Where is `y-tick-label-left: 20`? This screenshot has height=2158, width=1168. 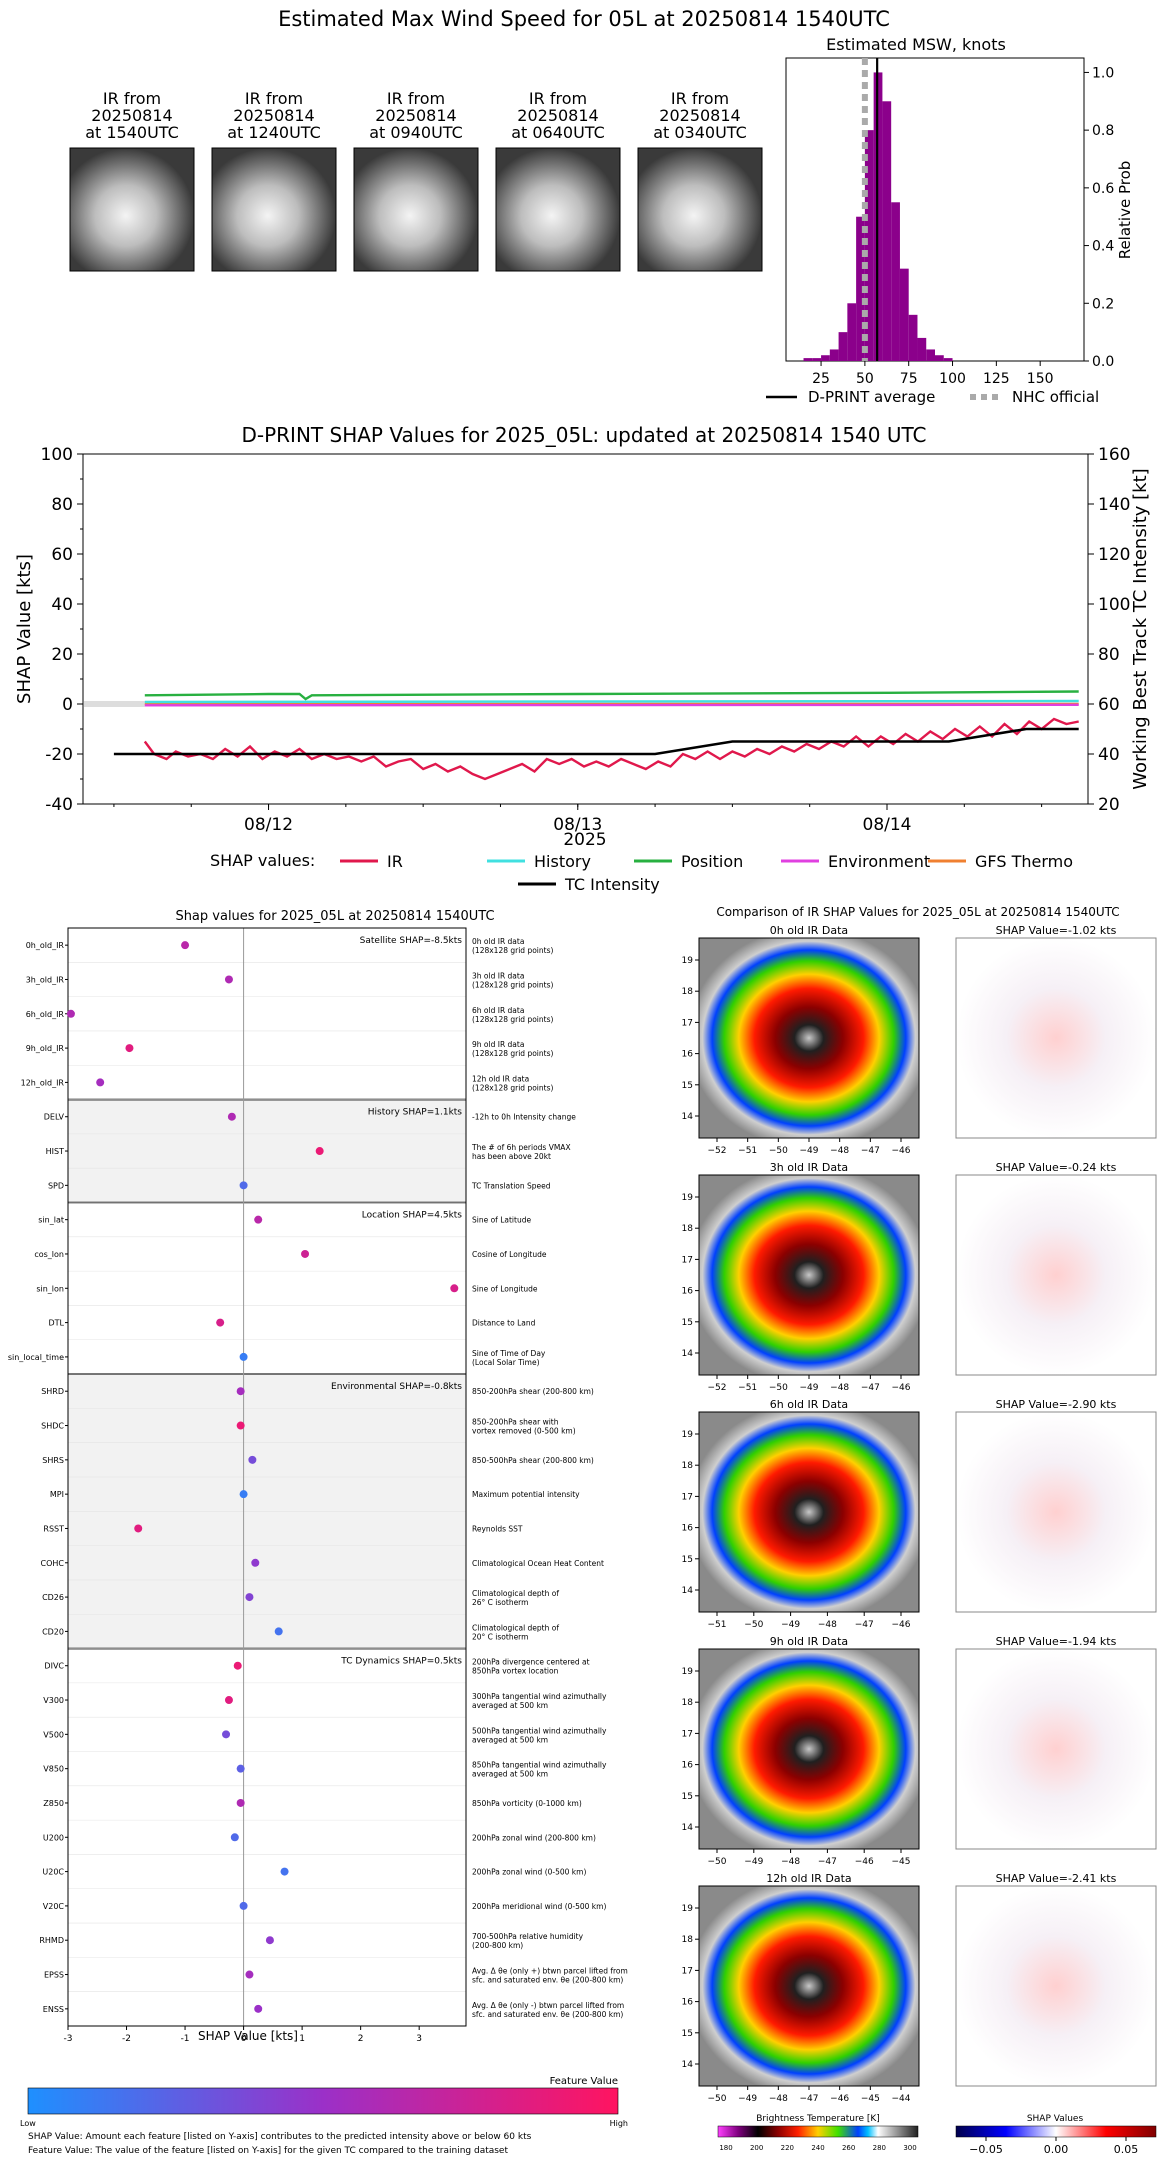 y-tick-label-left: 20 is located at coordinates (62, 655).